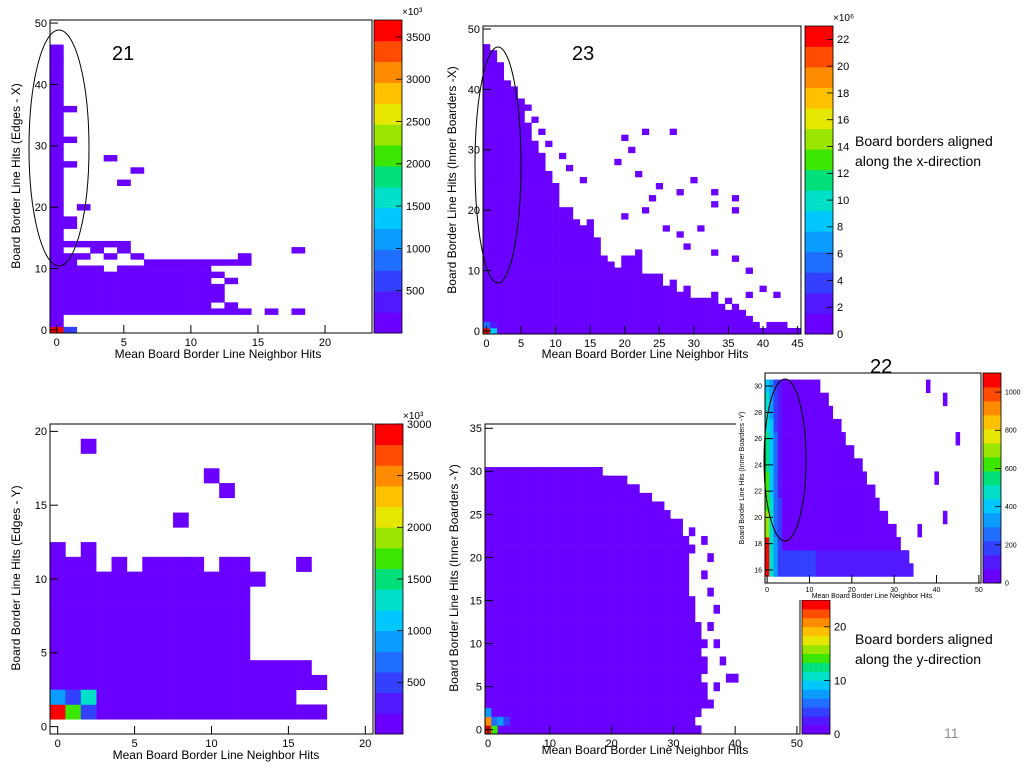 This screenshot has width=1024, height=768. Describe the element at coordinates (840, 308) in the screenshot. I see `colorbar-tick-label: 2` at that location.